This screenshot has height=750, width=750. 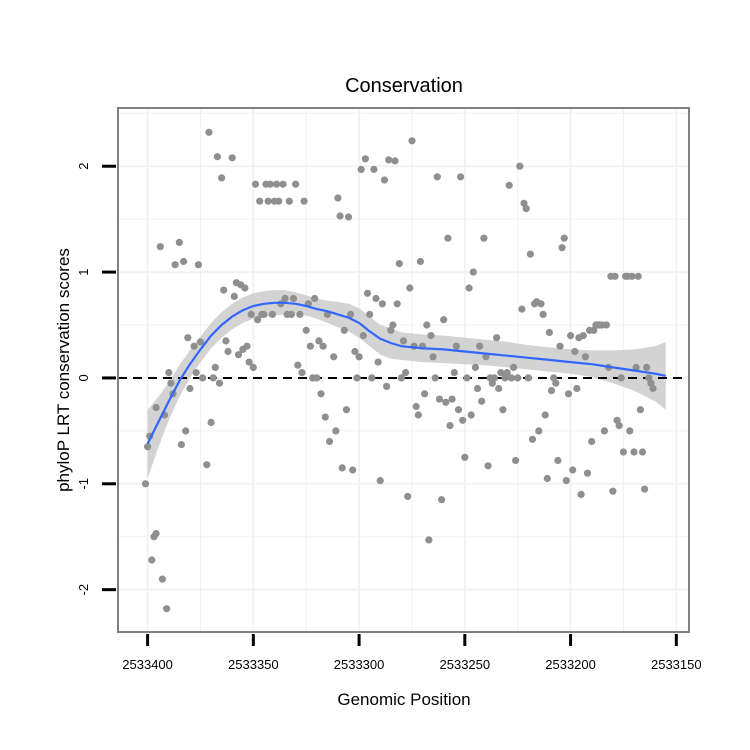 I want to click on x-tick-label: 2533300, so click(x=359, y=664).